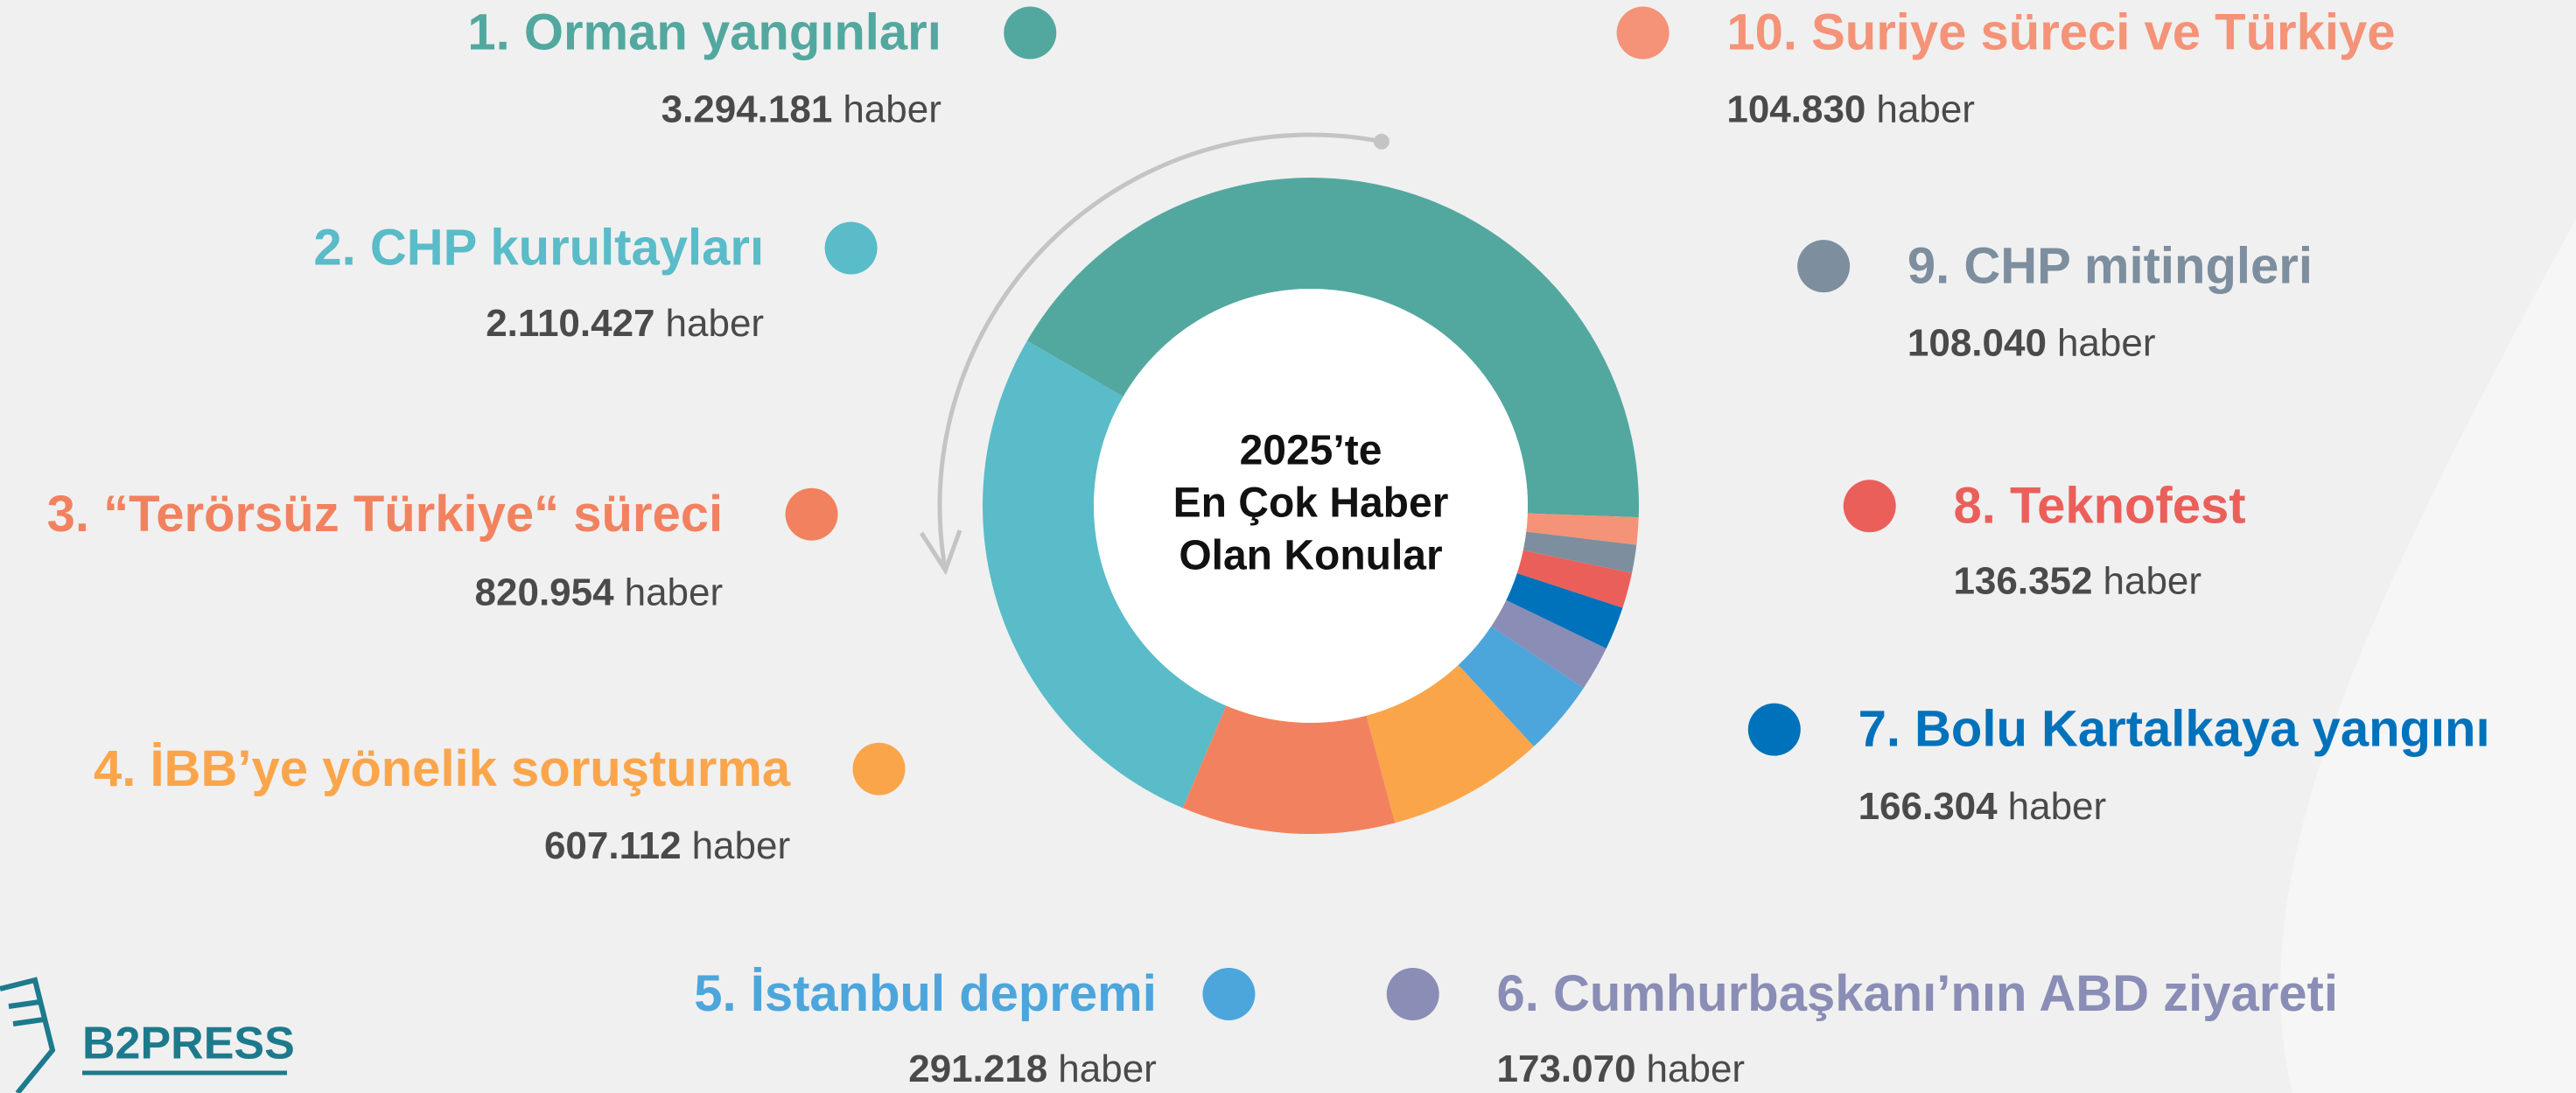 Image resolution: width=2576 pixels, height=1093 pixels. I want to click on category-label: 10. Suriye süreci ve Türkiye, so click(2060, 32).